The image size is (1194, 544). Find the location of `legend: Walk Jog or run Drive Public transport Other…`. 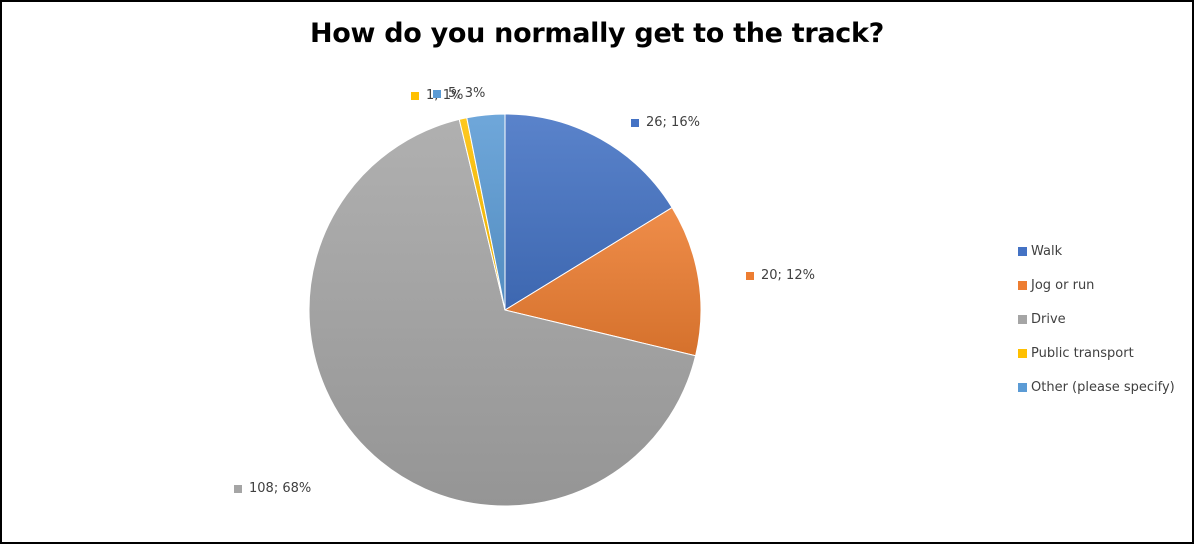

legend: Walk Jog or run Drive Public transport Other… is located at coordinates (1096, 319).